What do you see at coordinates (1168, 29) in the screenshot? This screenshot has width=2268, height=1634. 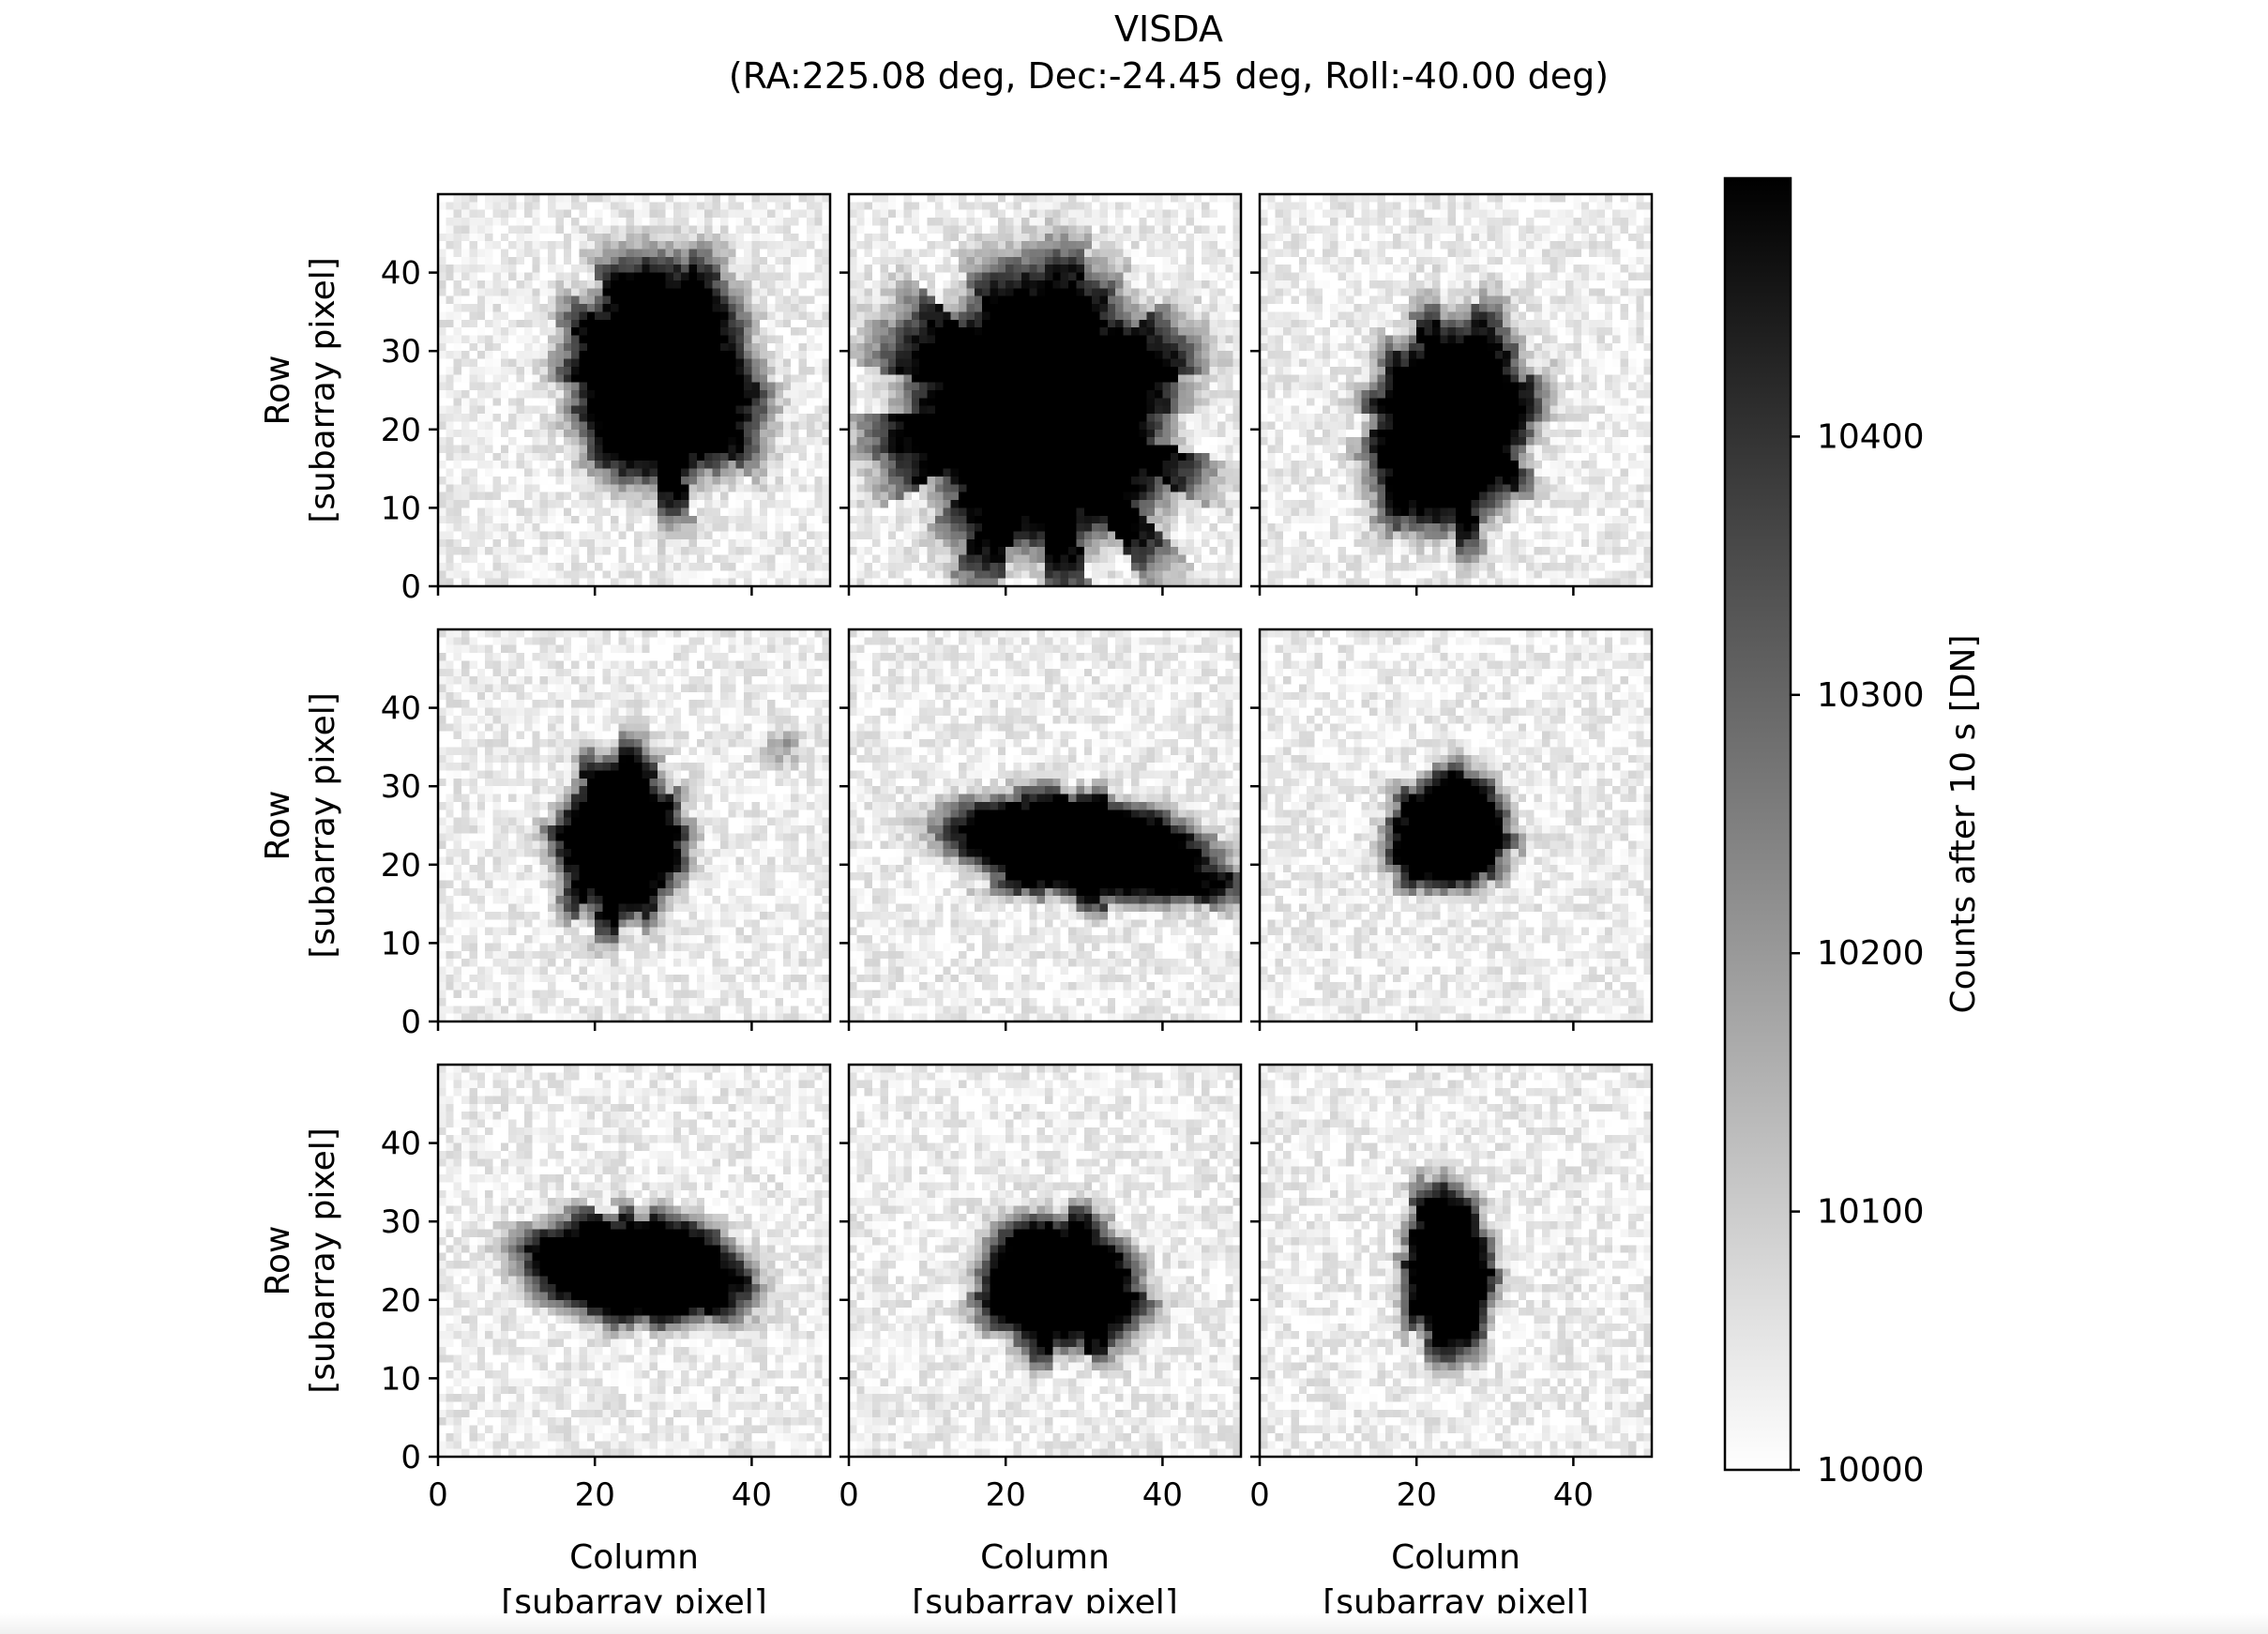 I see `chart-title: VISDA` at bounding box center [1168, 29].